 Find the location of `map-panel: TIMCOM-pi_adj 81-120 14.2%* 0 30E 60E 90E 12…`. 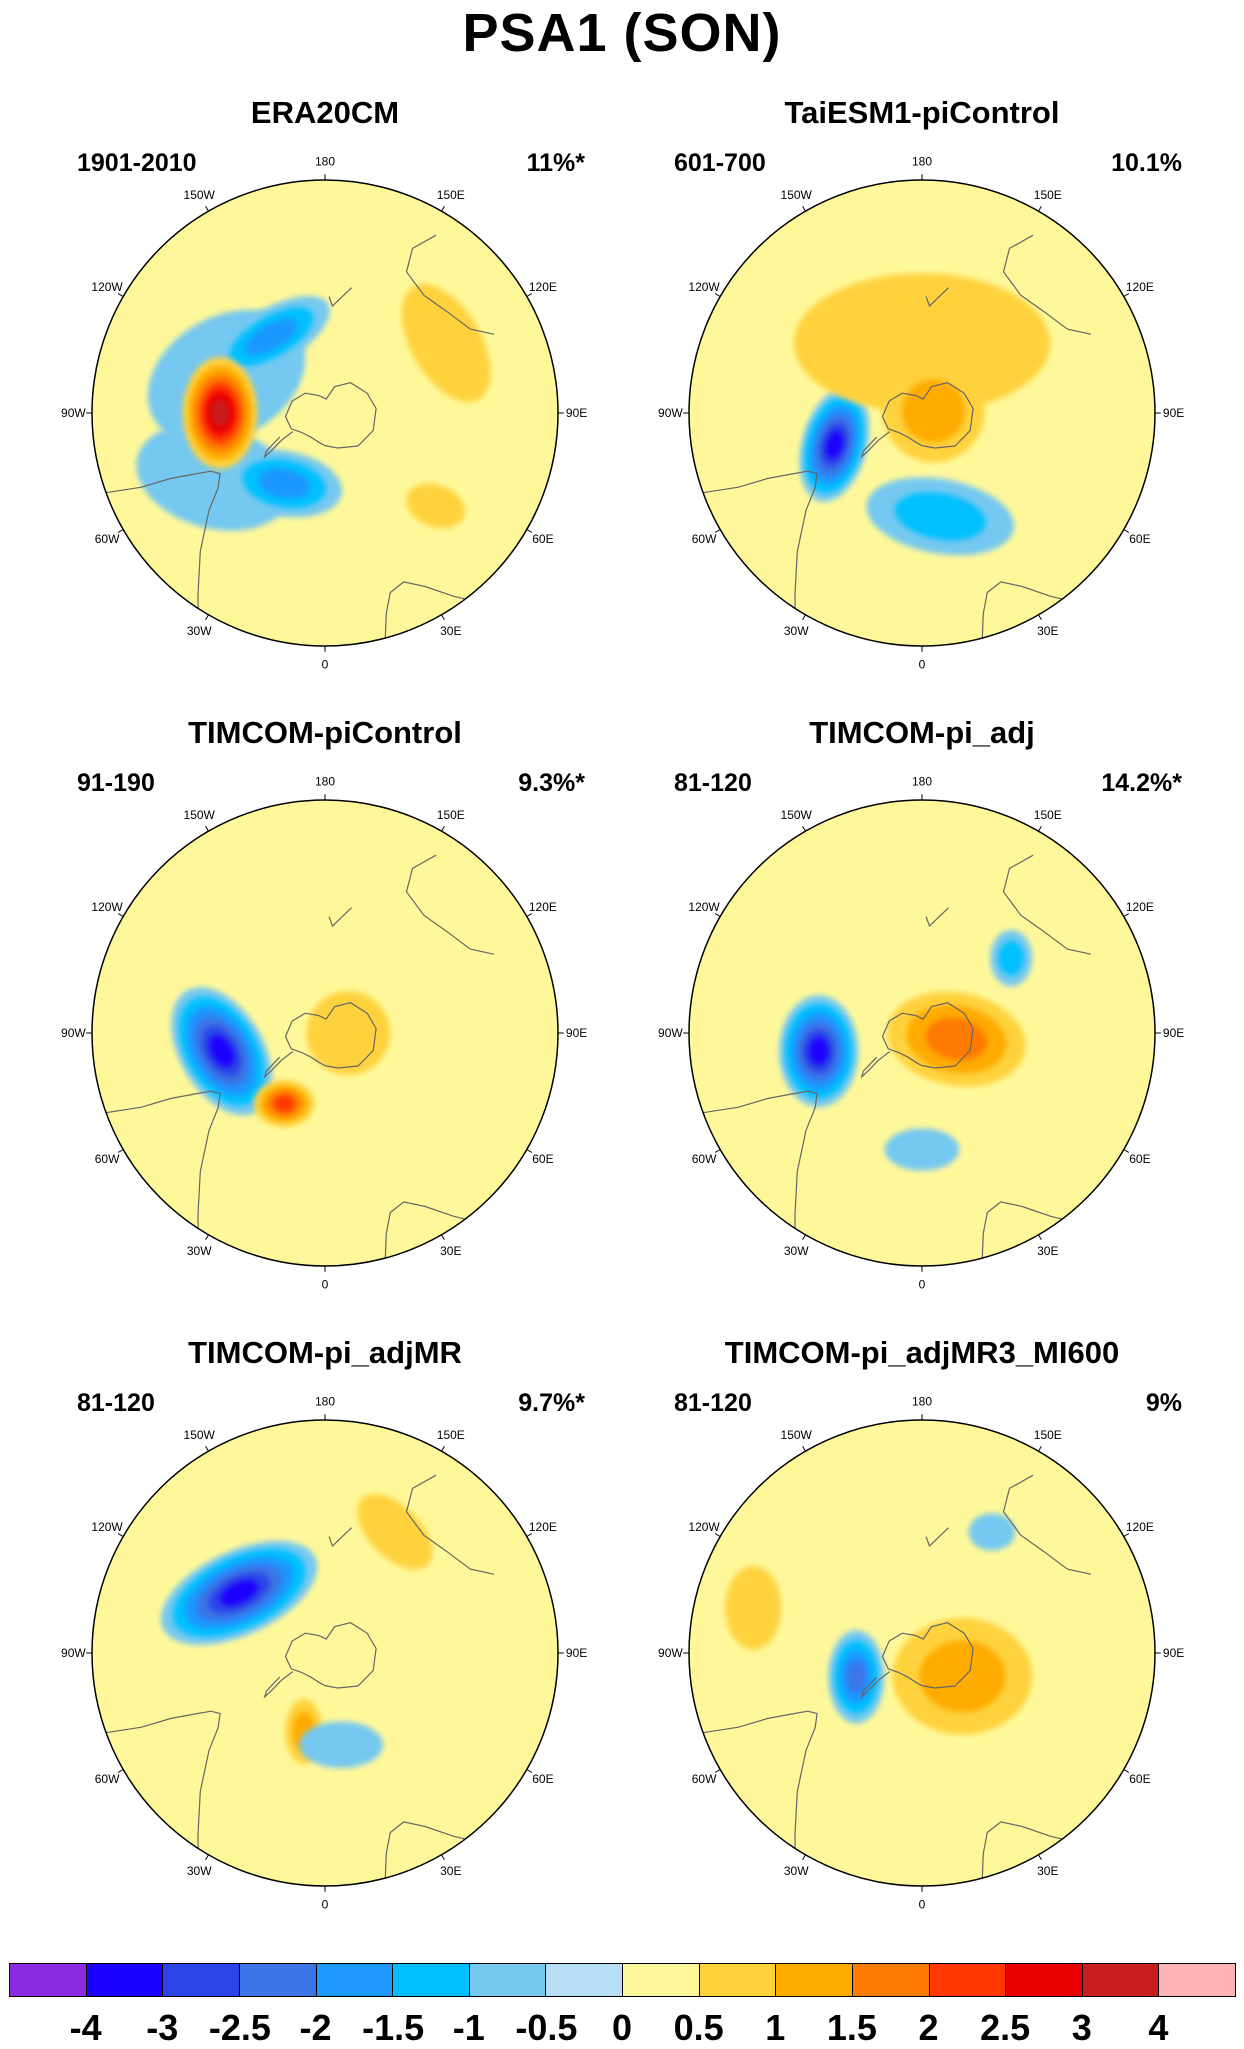

map-panel: TIMCOM-pi_adj 81-120 14.2%* 0 30E 60E 90E 12… is located at coordinates (922, 1015).